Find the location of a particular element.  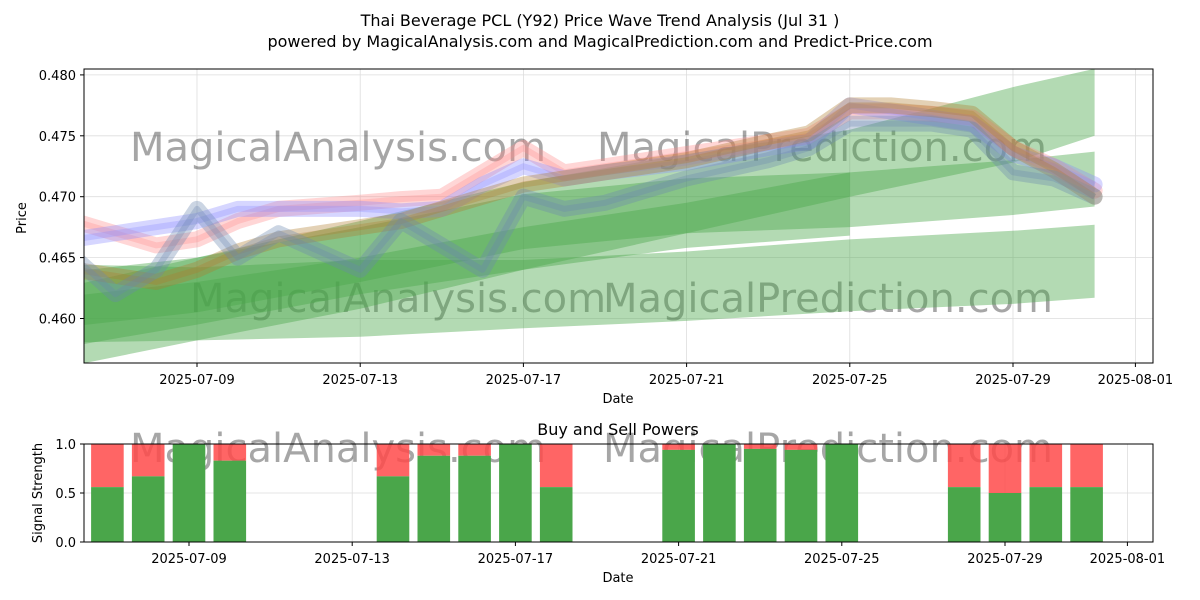

bottom-panel-title: Buy and Sell Powers is located at coordinates (618, 429).